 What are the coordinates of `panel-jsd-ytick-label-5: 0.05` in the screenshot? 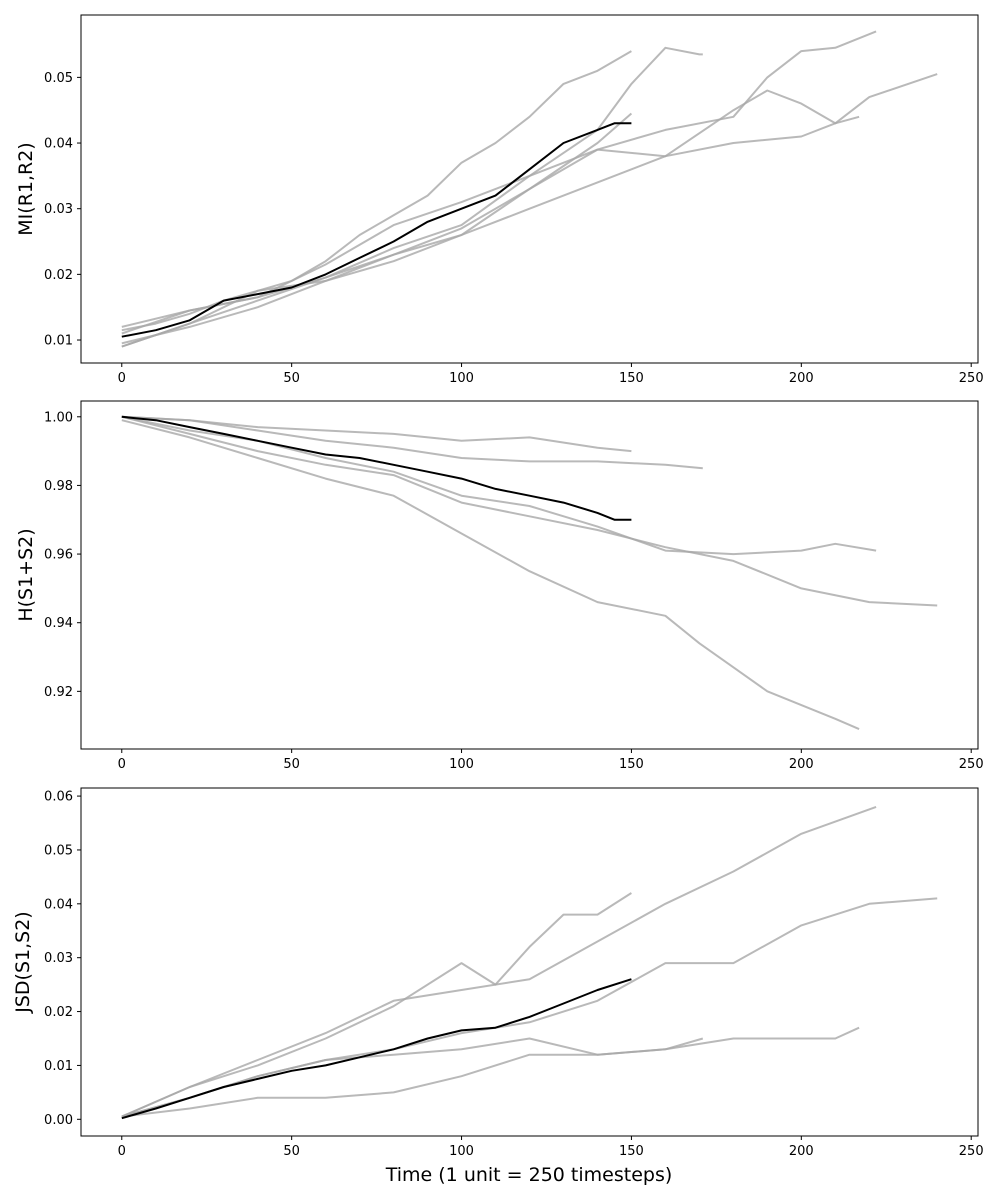 It's located at (58, 850).